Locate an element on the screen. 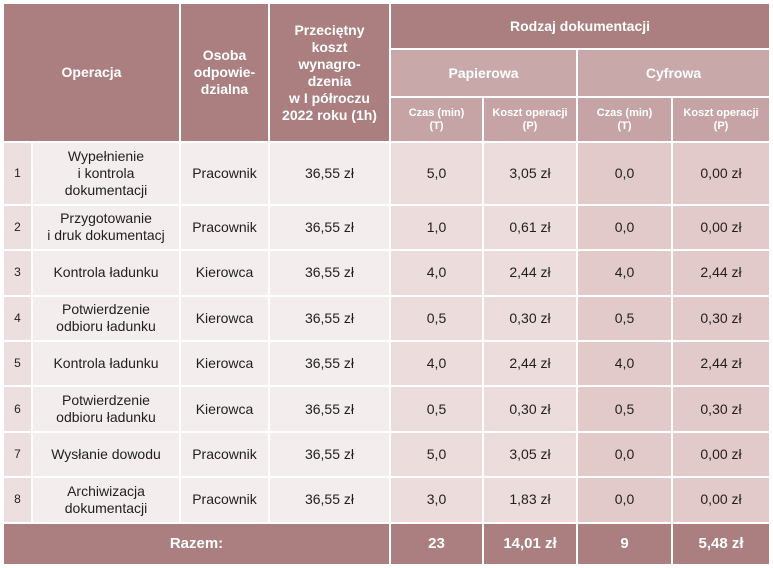 The height and width of the screenshot is (568, 773). header-operation: Operacja is located at coordinates (91, 72).